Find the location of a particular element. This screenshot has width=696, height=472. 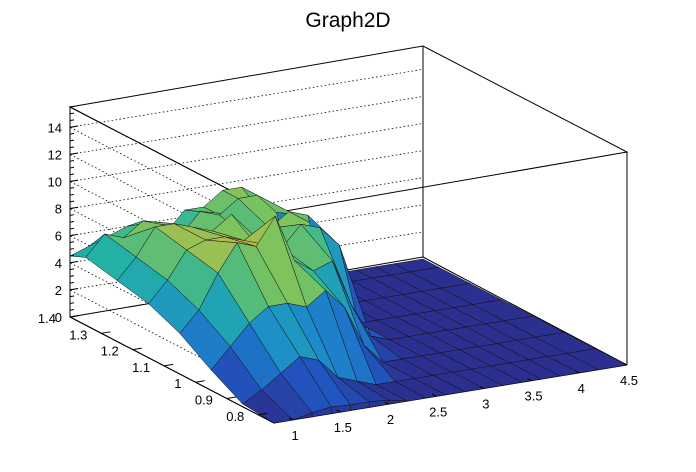

z-tick-label: 2 is located at coordinates (58, 290).